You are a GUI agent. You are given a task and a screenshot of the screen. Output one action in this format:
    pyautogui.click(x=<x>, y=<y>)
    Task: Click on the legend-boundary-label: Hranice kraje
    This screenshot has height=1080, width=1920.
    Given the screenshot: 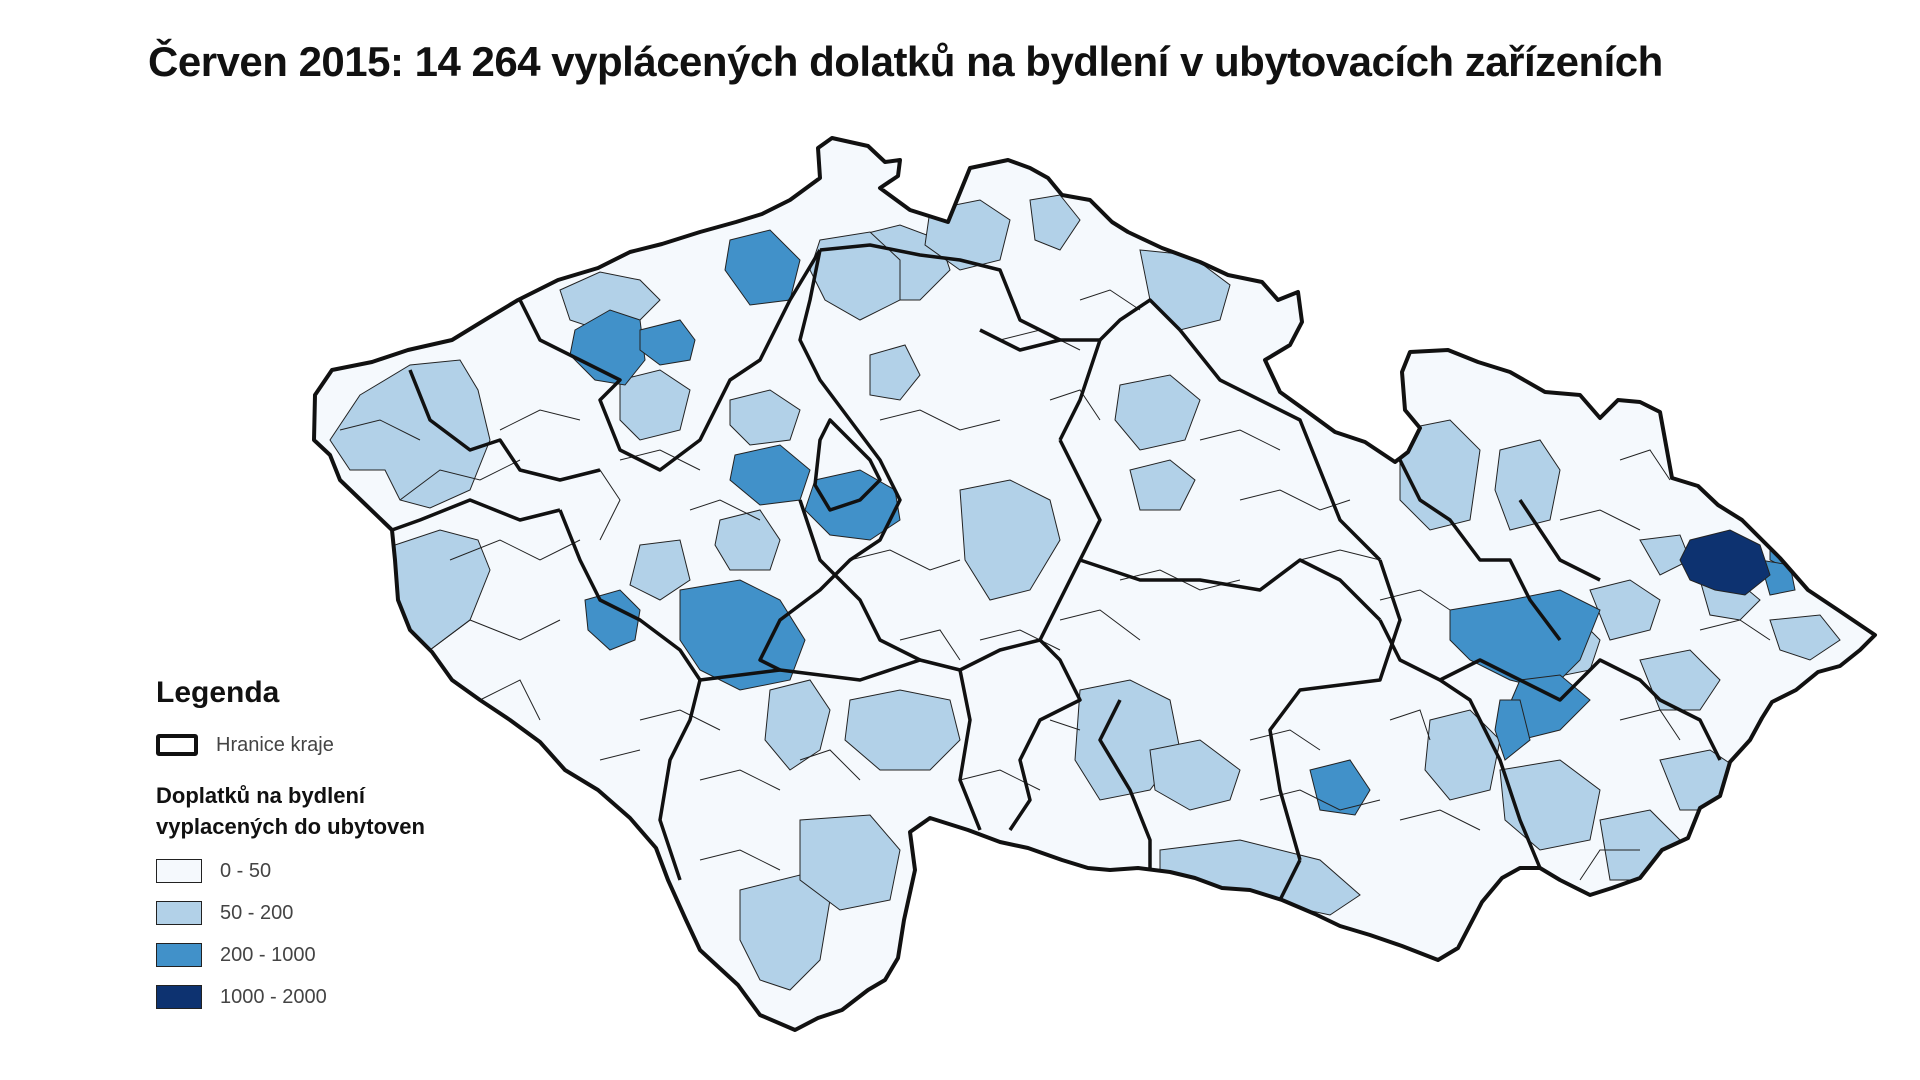 What is the action you would take?
    pyautogui.click(x=275, y=744)
    